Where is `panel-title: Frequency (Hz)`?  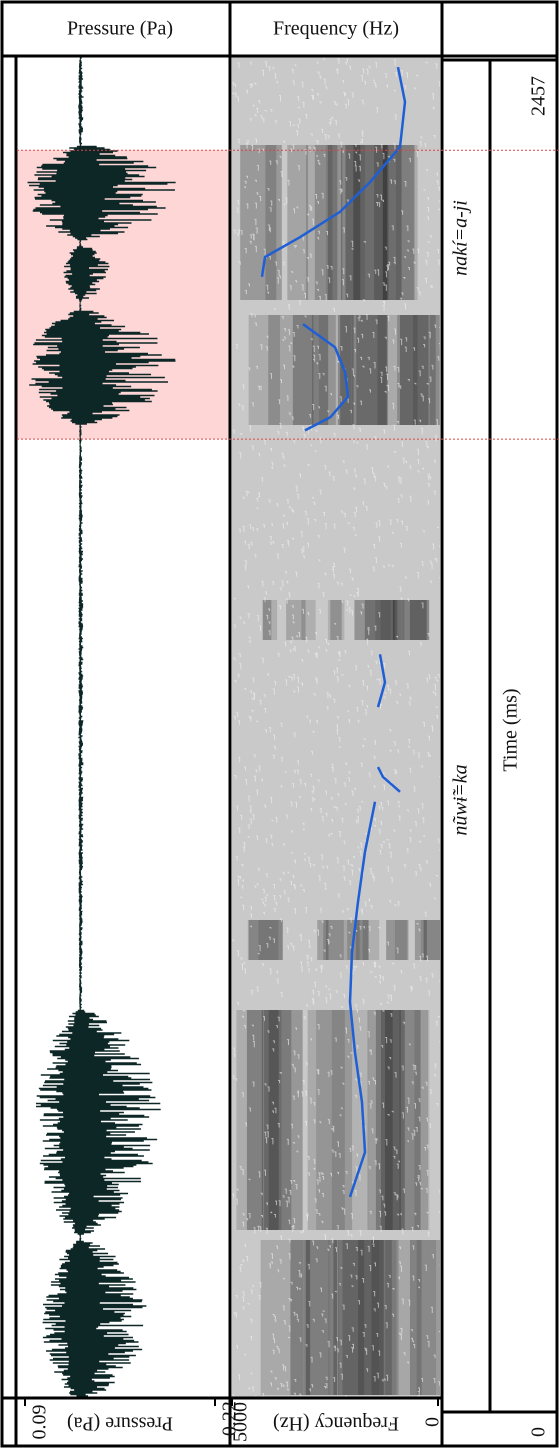
panel-title: Frequency (Hz) is located at coordinates (336, 29).